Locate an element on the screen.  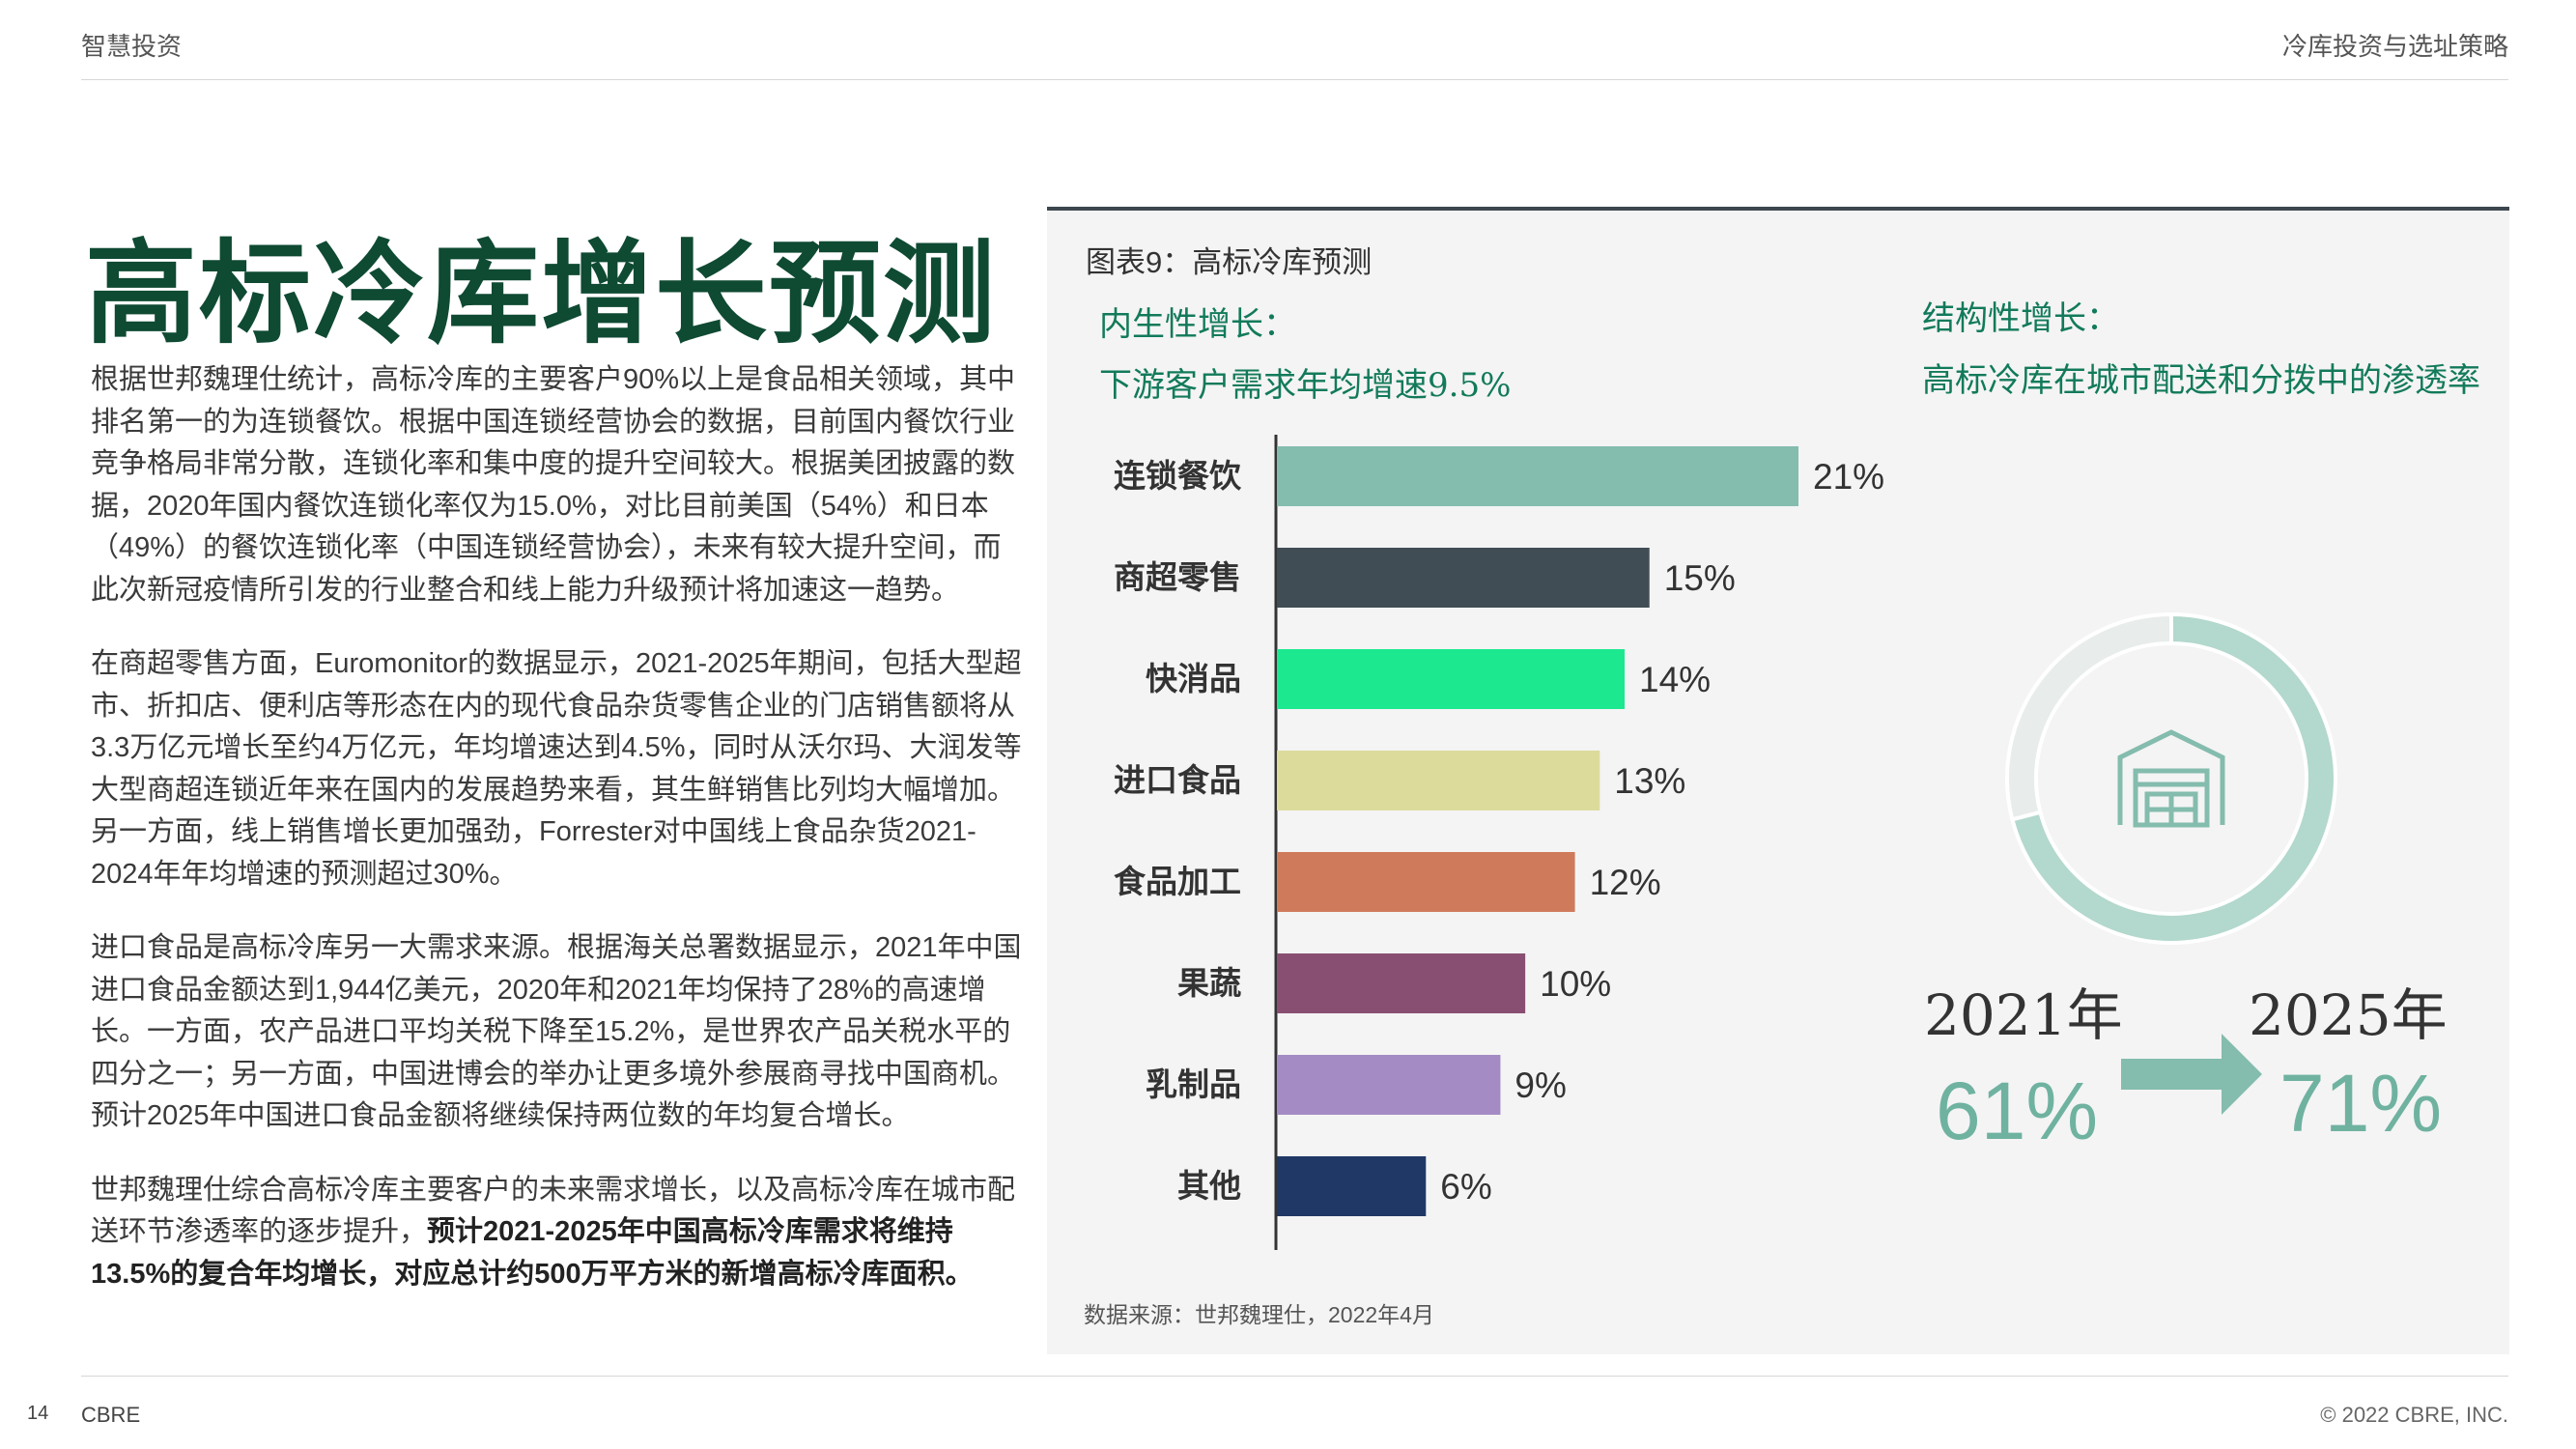
category-label-6: 乳制品 is located at coordinates (1193, 1084).